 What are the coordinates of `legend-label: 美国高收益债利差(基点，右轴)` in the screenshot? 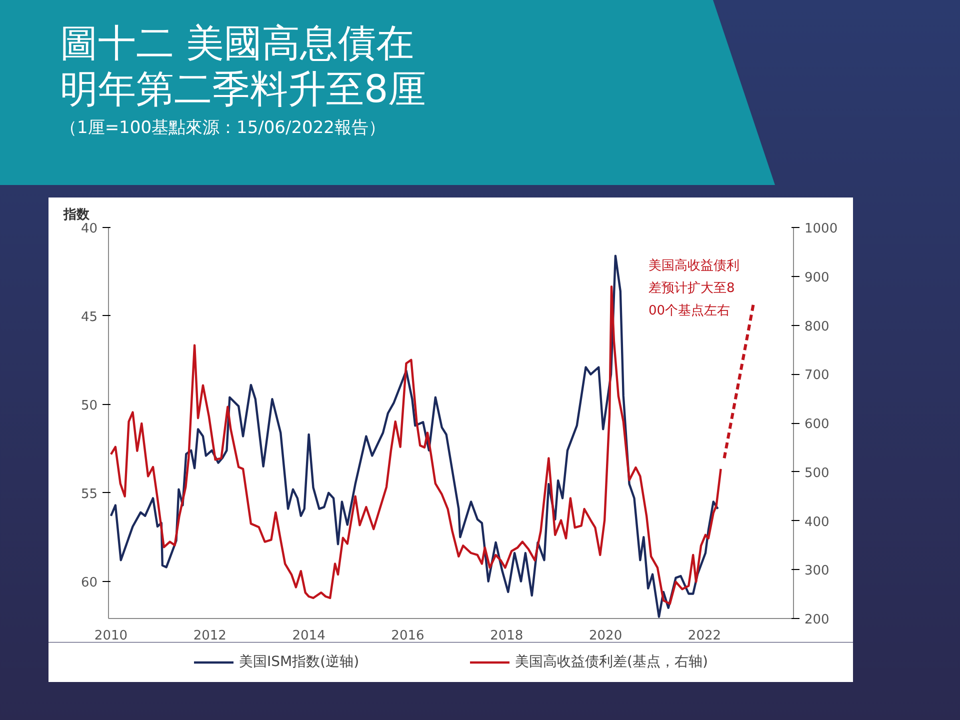 It's located at (611, 662).